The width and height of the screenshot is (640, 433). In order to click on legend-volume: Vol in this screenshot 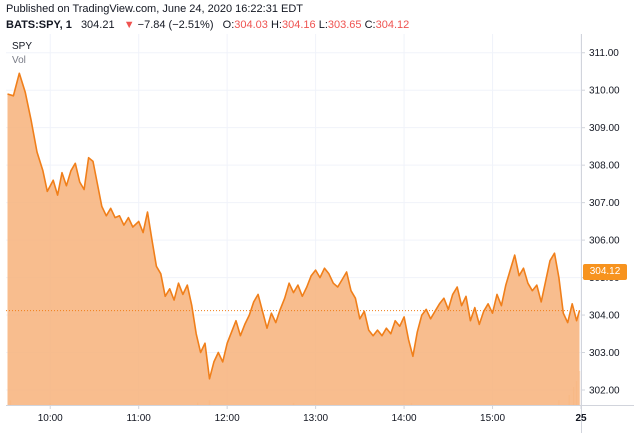, I will do `click(19, 60)`.